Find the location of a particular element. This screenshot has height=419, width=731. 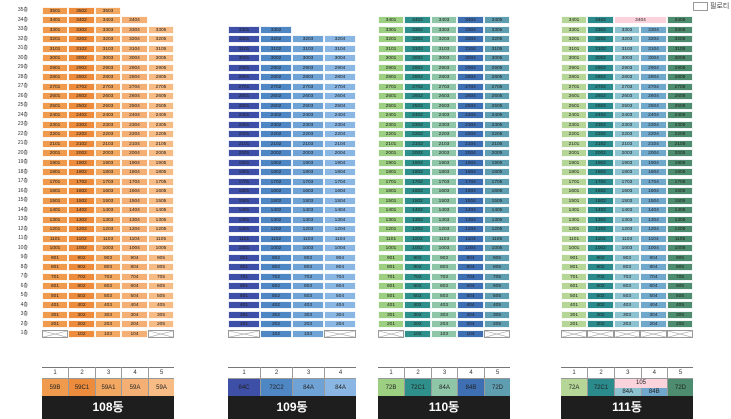

unit-cell: 2503 is located at coordinates (444, 105).